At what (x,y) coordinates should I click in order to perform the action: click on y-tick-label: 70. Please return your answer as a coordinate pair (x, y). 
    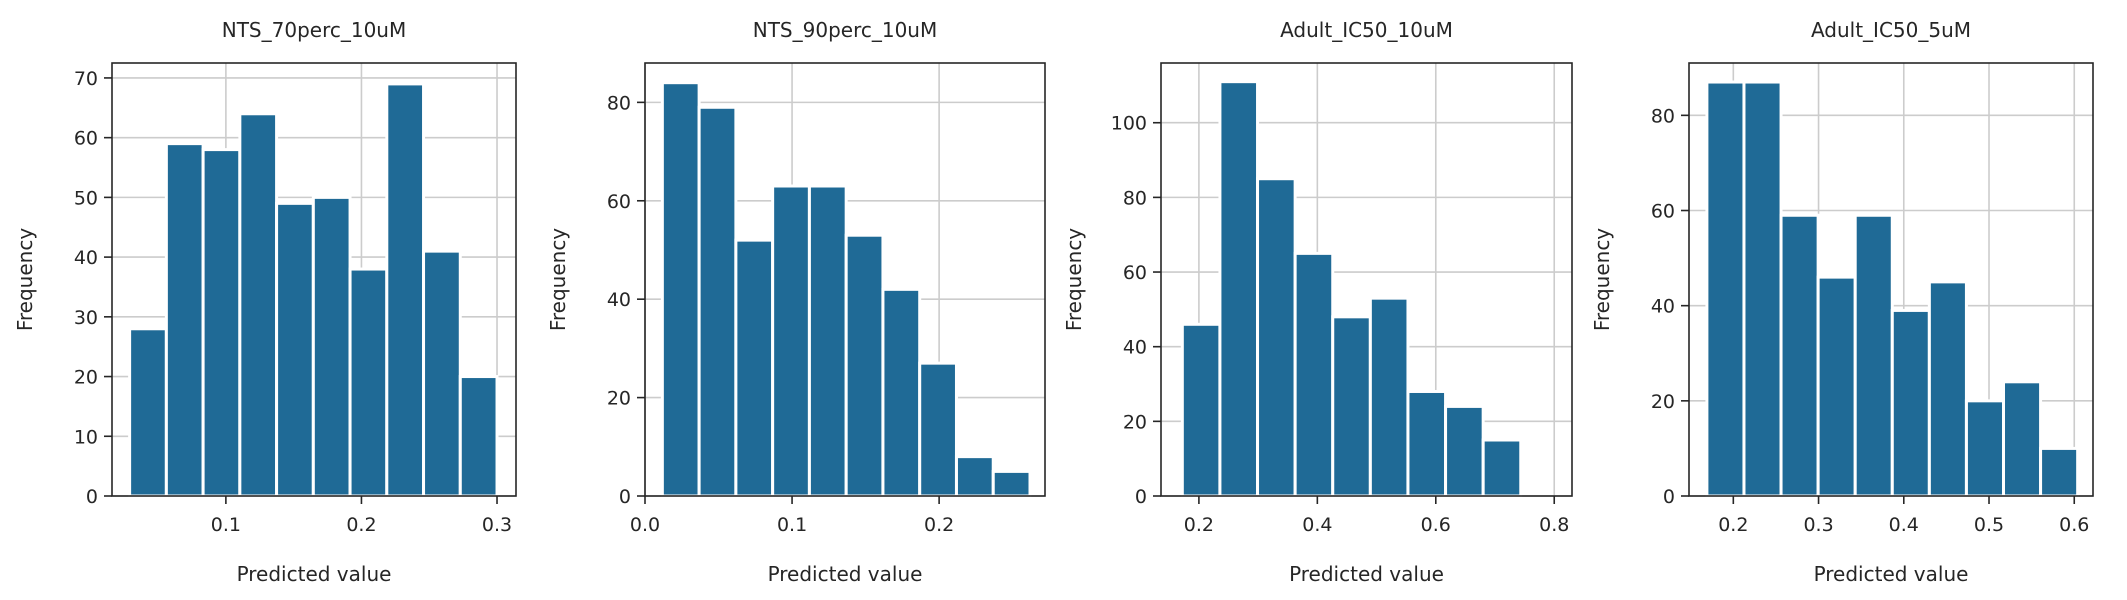
    Looking at the image, I should click on (86, 79).